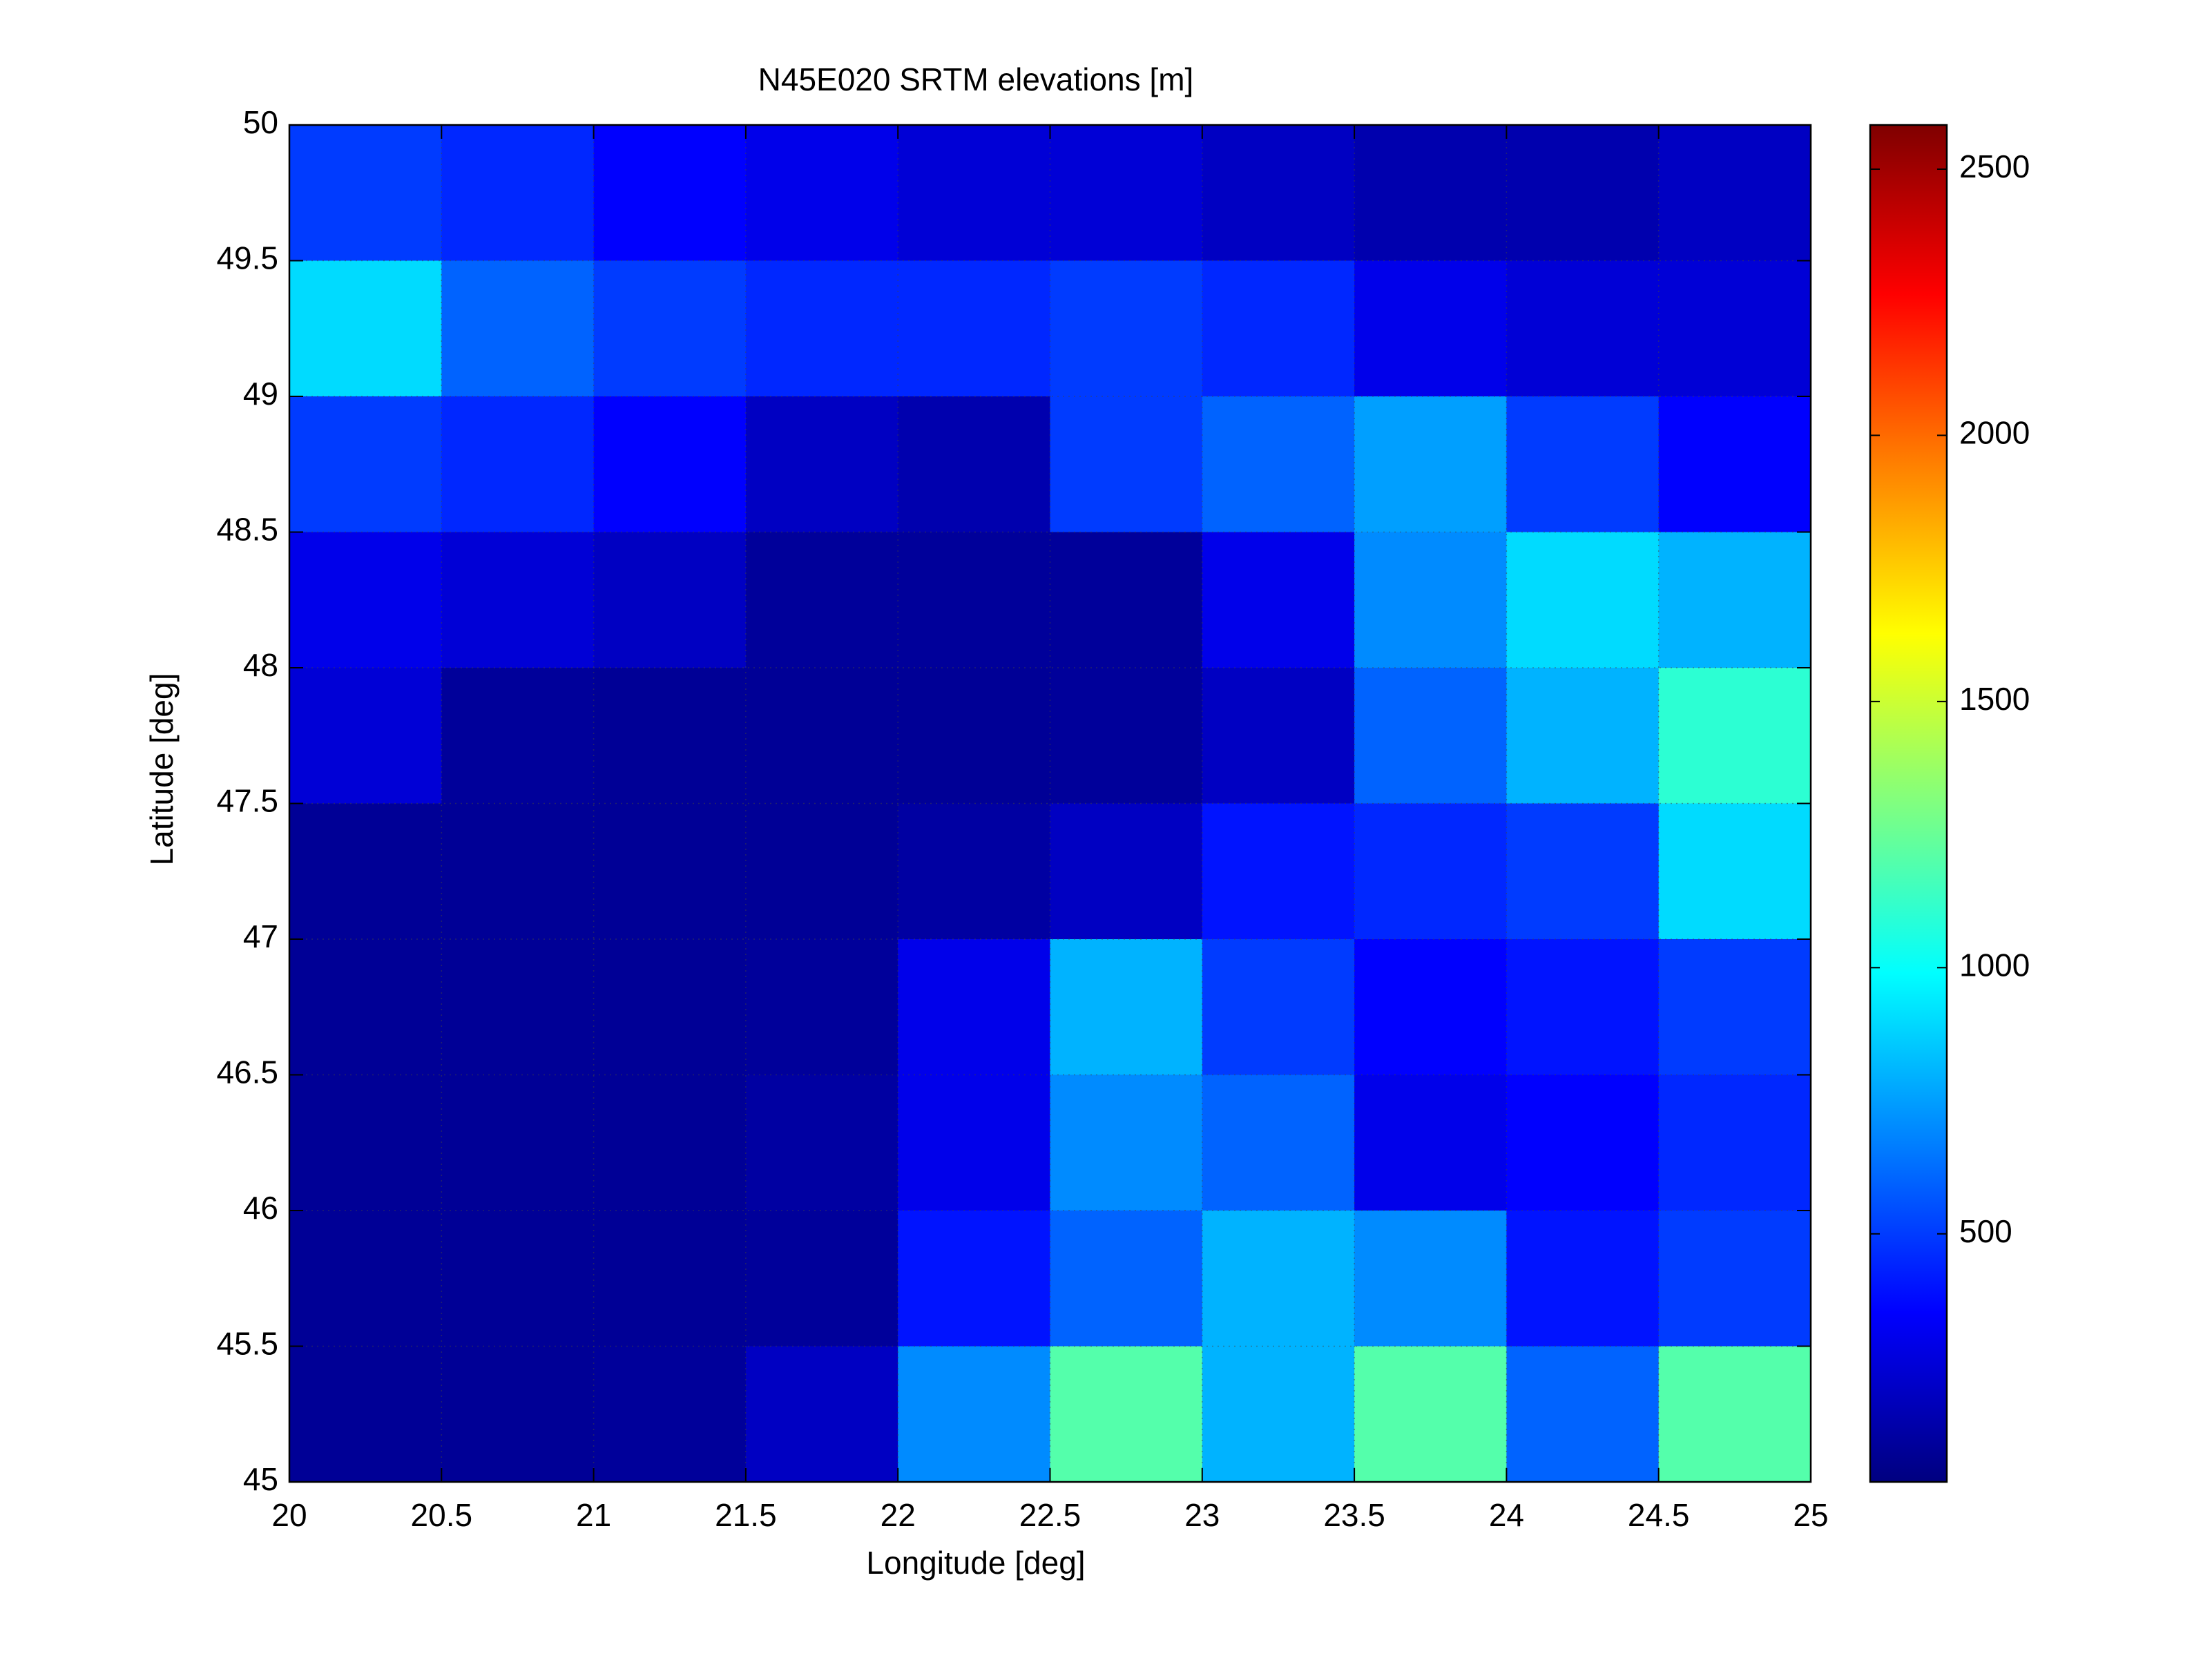 The width and height of the screenshot is (2212, 1658). What do you see at coordinates (976, 79) in the screenshot?
I see `chart-title: N45E020 SRTM elevations [m]` at bounding box center [976, 79].